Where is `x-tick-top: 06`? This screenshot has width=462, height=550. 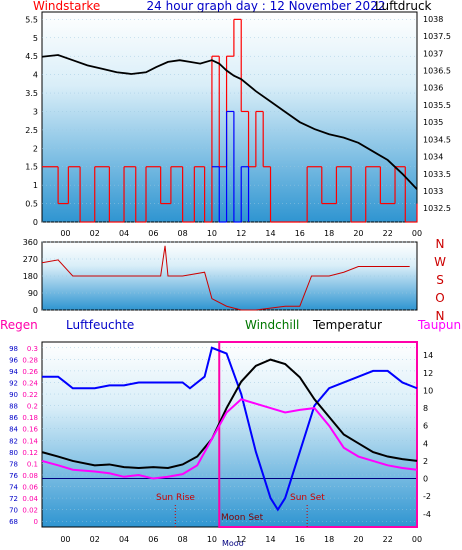 x-tick-top: 06 is located at coordinates (153, 233).